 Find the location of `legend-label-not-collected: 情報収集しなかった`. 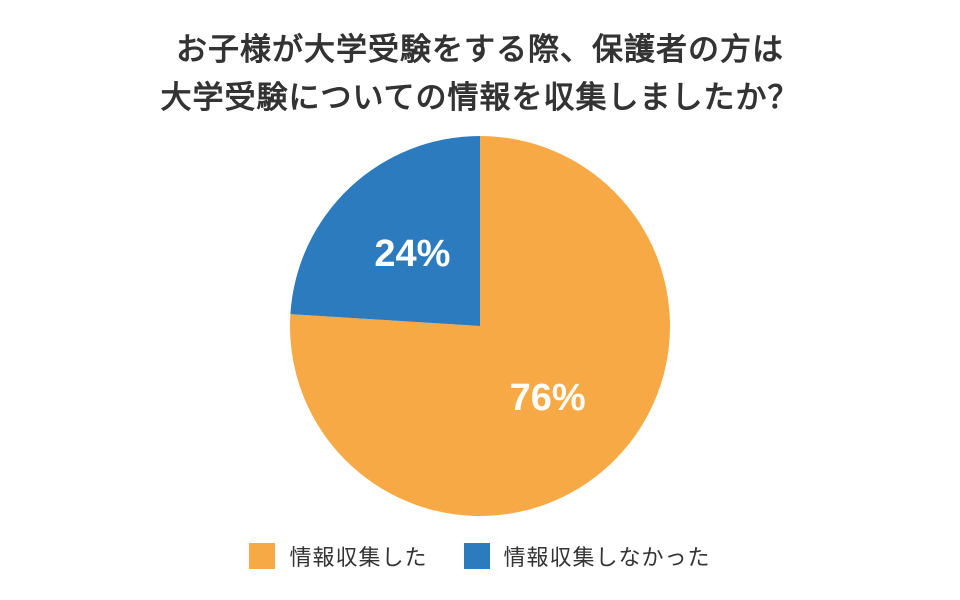

legend-label-not-collected: 情報収集しなかった is located at coordinates (607, 558).